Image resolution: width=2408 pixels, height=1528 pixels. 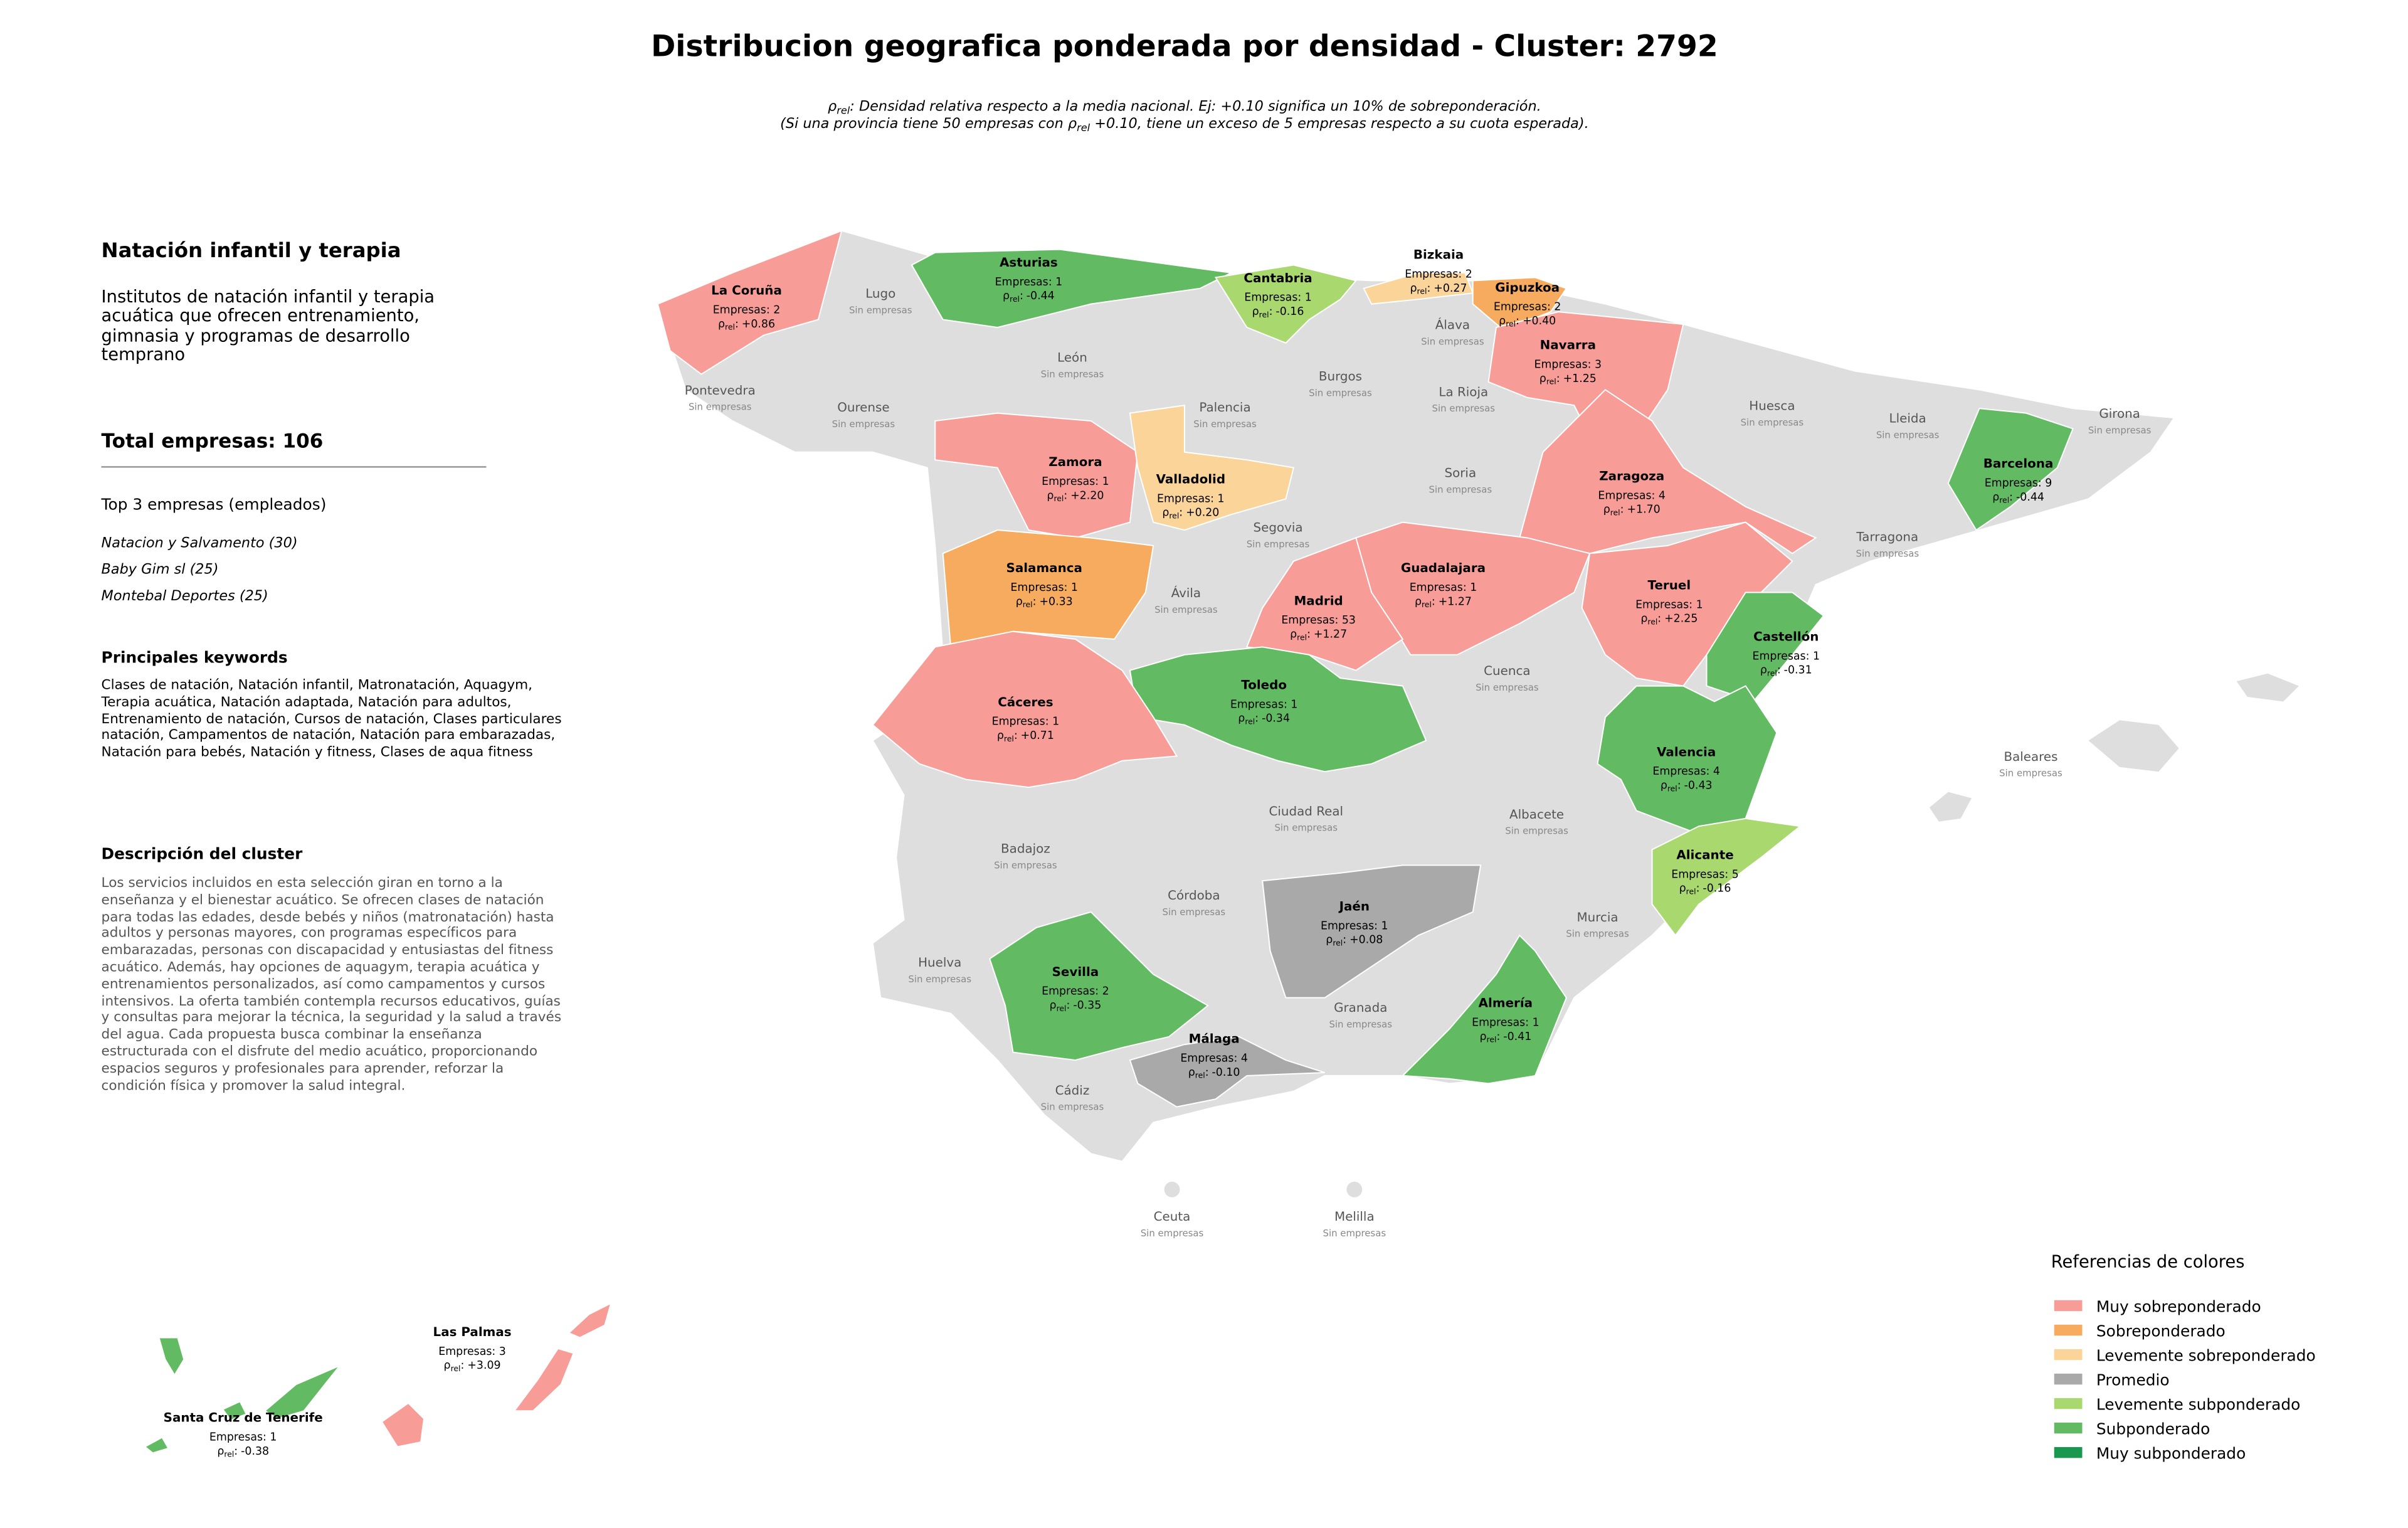 What do you see at coordinates (1536, 814) in the screenshot?
I see `province-name: Albacete` at bounding box center [1536, 814].